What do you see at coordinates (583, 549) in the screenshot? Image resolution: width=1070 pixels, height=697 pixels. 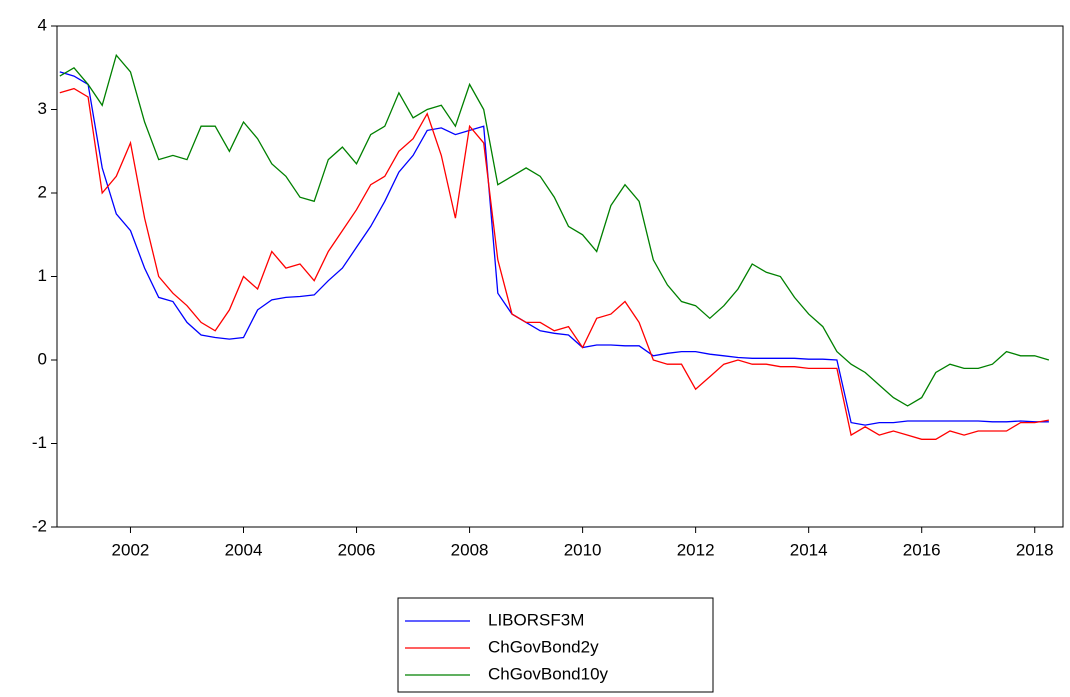 I see `x-tick-label: 2010` at bounding box center [583, 549].